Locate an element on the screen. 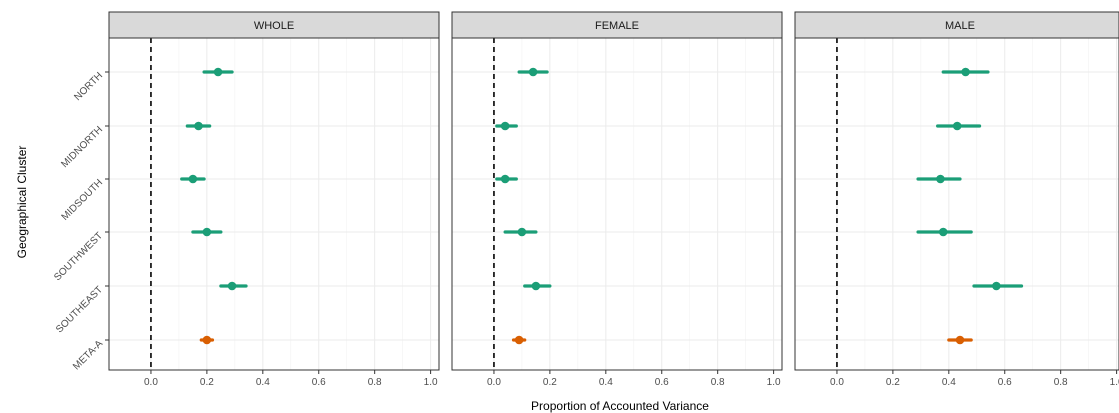 This screenshot has height=413, width=1119. y-tick-label-midsouth: MIDSOUTH is located at coordinates (82, 199).